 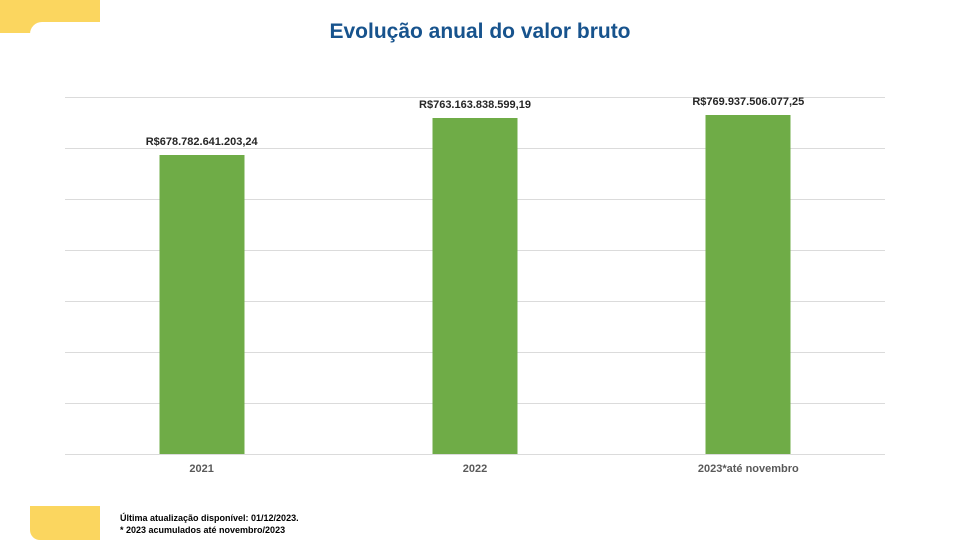 I want to click on bar-2023*até novembro, so click(x=748, y=284).